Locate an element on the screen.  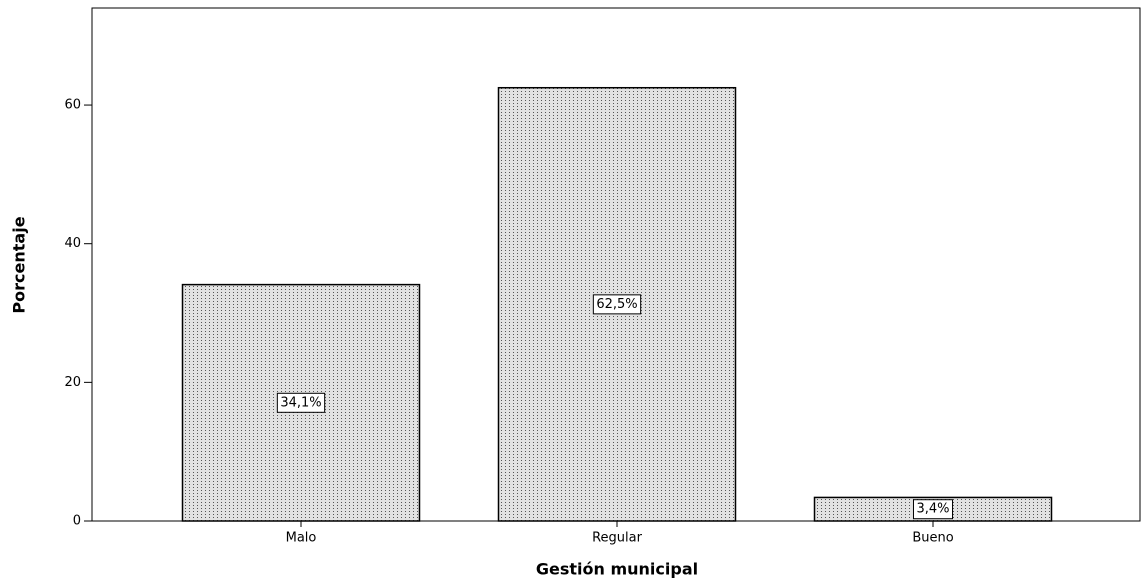
y-tick-label: 20 is located at coordinates (72, 382).